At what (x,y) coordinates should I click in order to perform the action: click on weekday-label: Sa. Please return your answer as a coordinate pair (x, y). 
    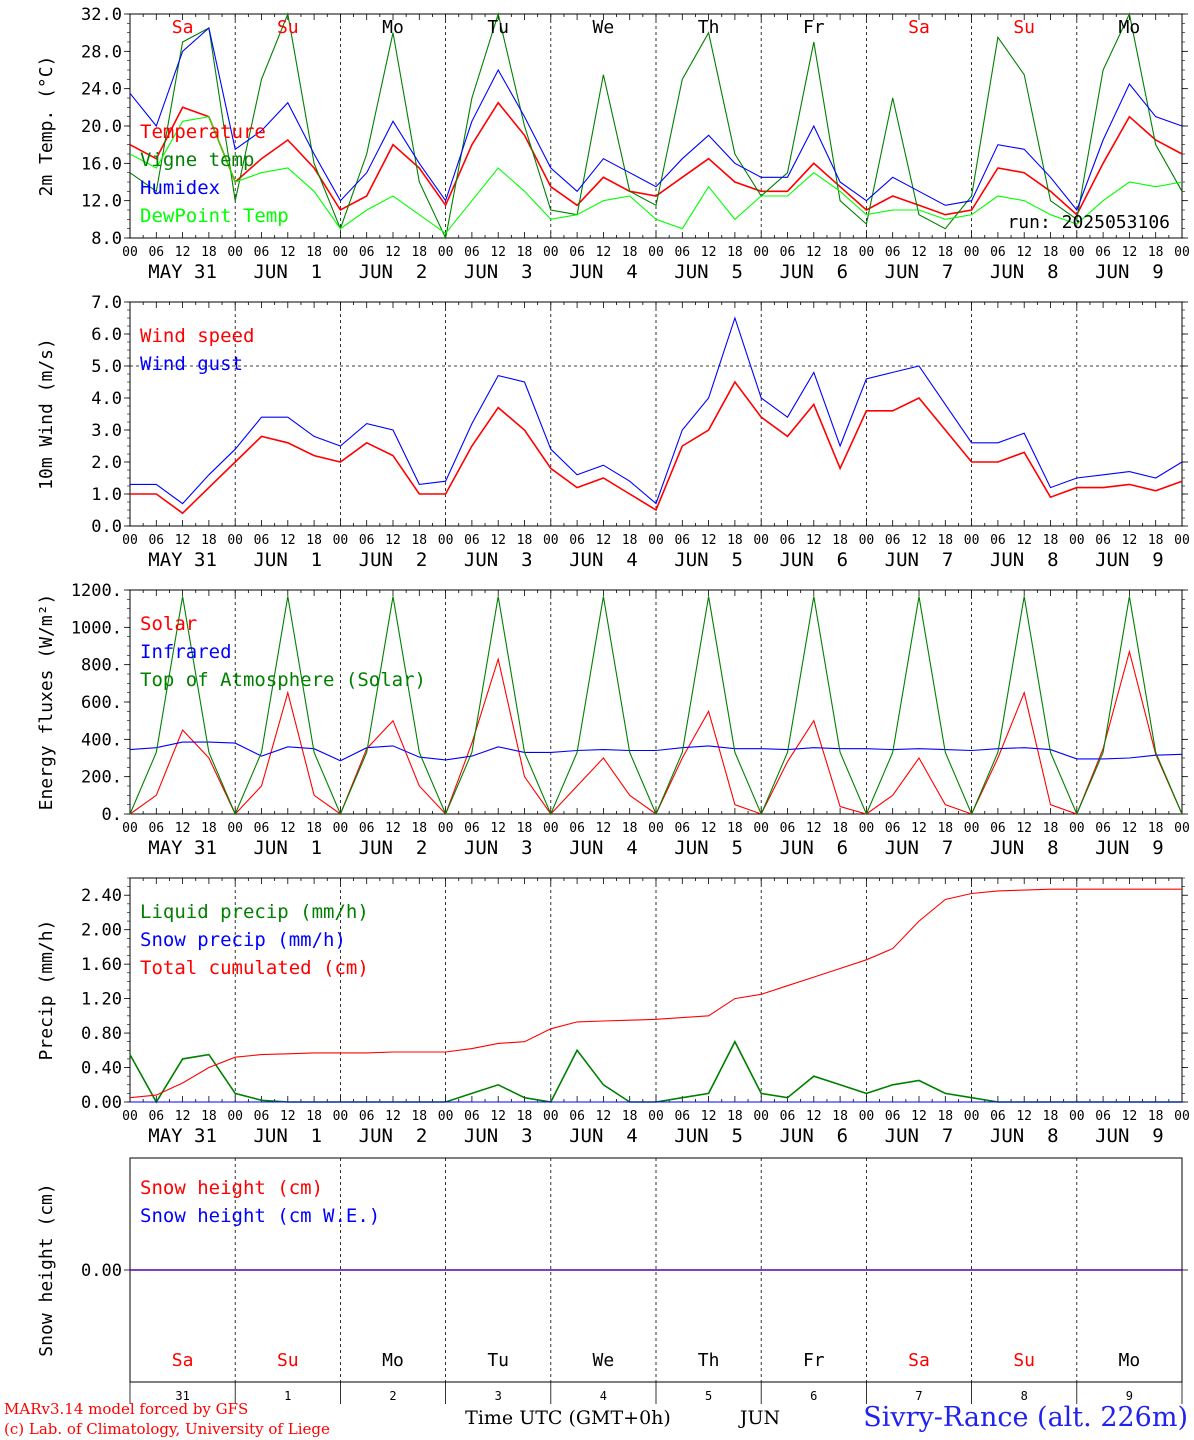
    Looking at the image, I should click on (183, 1360).